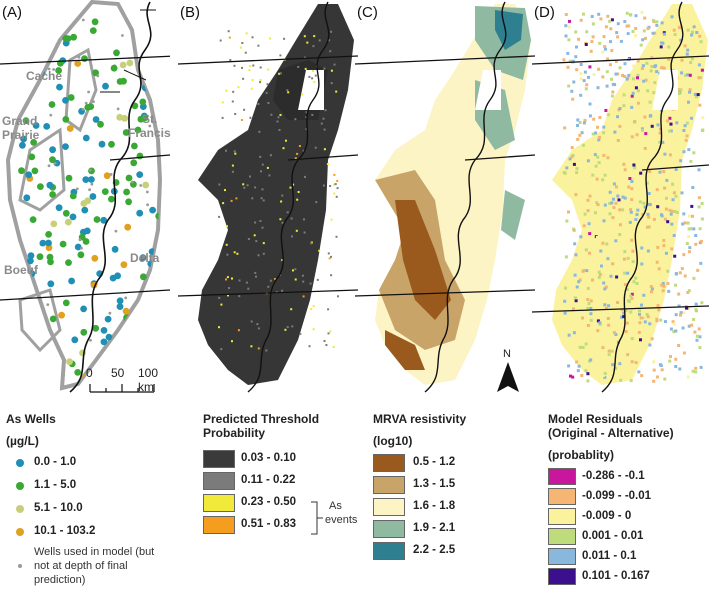 The width and height of the screenshot is (709, 591). I want to click on region-label-st: St., so click(150, 119).